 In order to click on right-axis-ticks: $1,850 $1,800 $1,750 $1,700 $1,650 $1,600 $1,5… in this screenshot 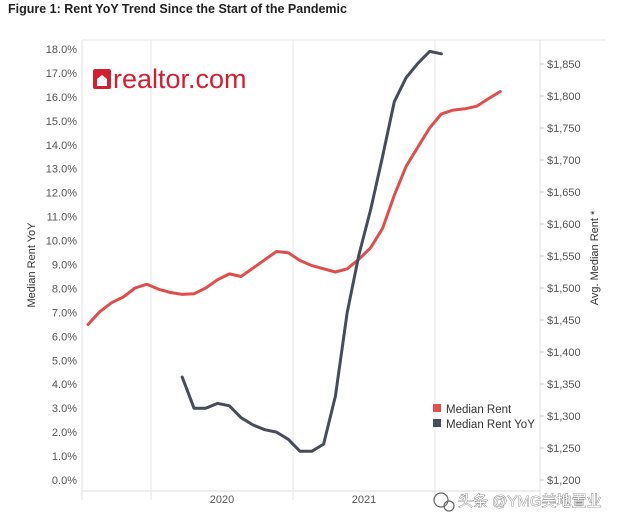, I will do `click(560, 273)`.